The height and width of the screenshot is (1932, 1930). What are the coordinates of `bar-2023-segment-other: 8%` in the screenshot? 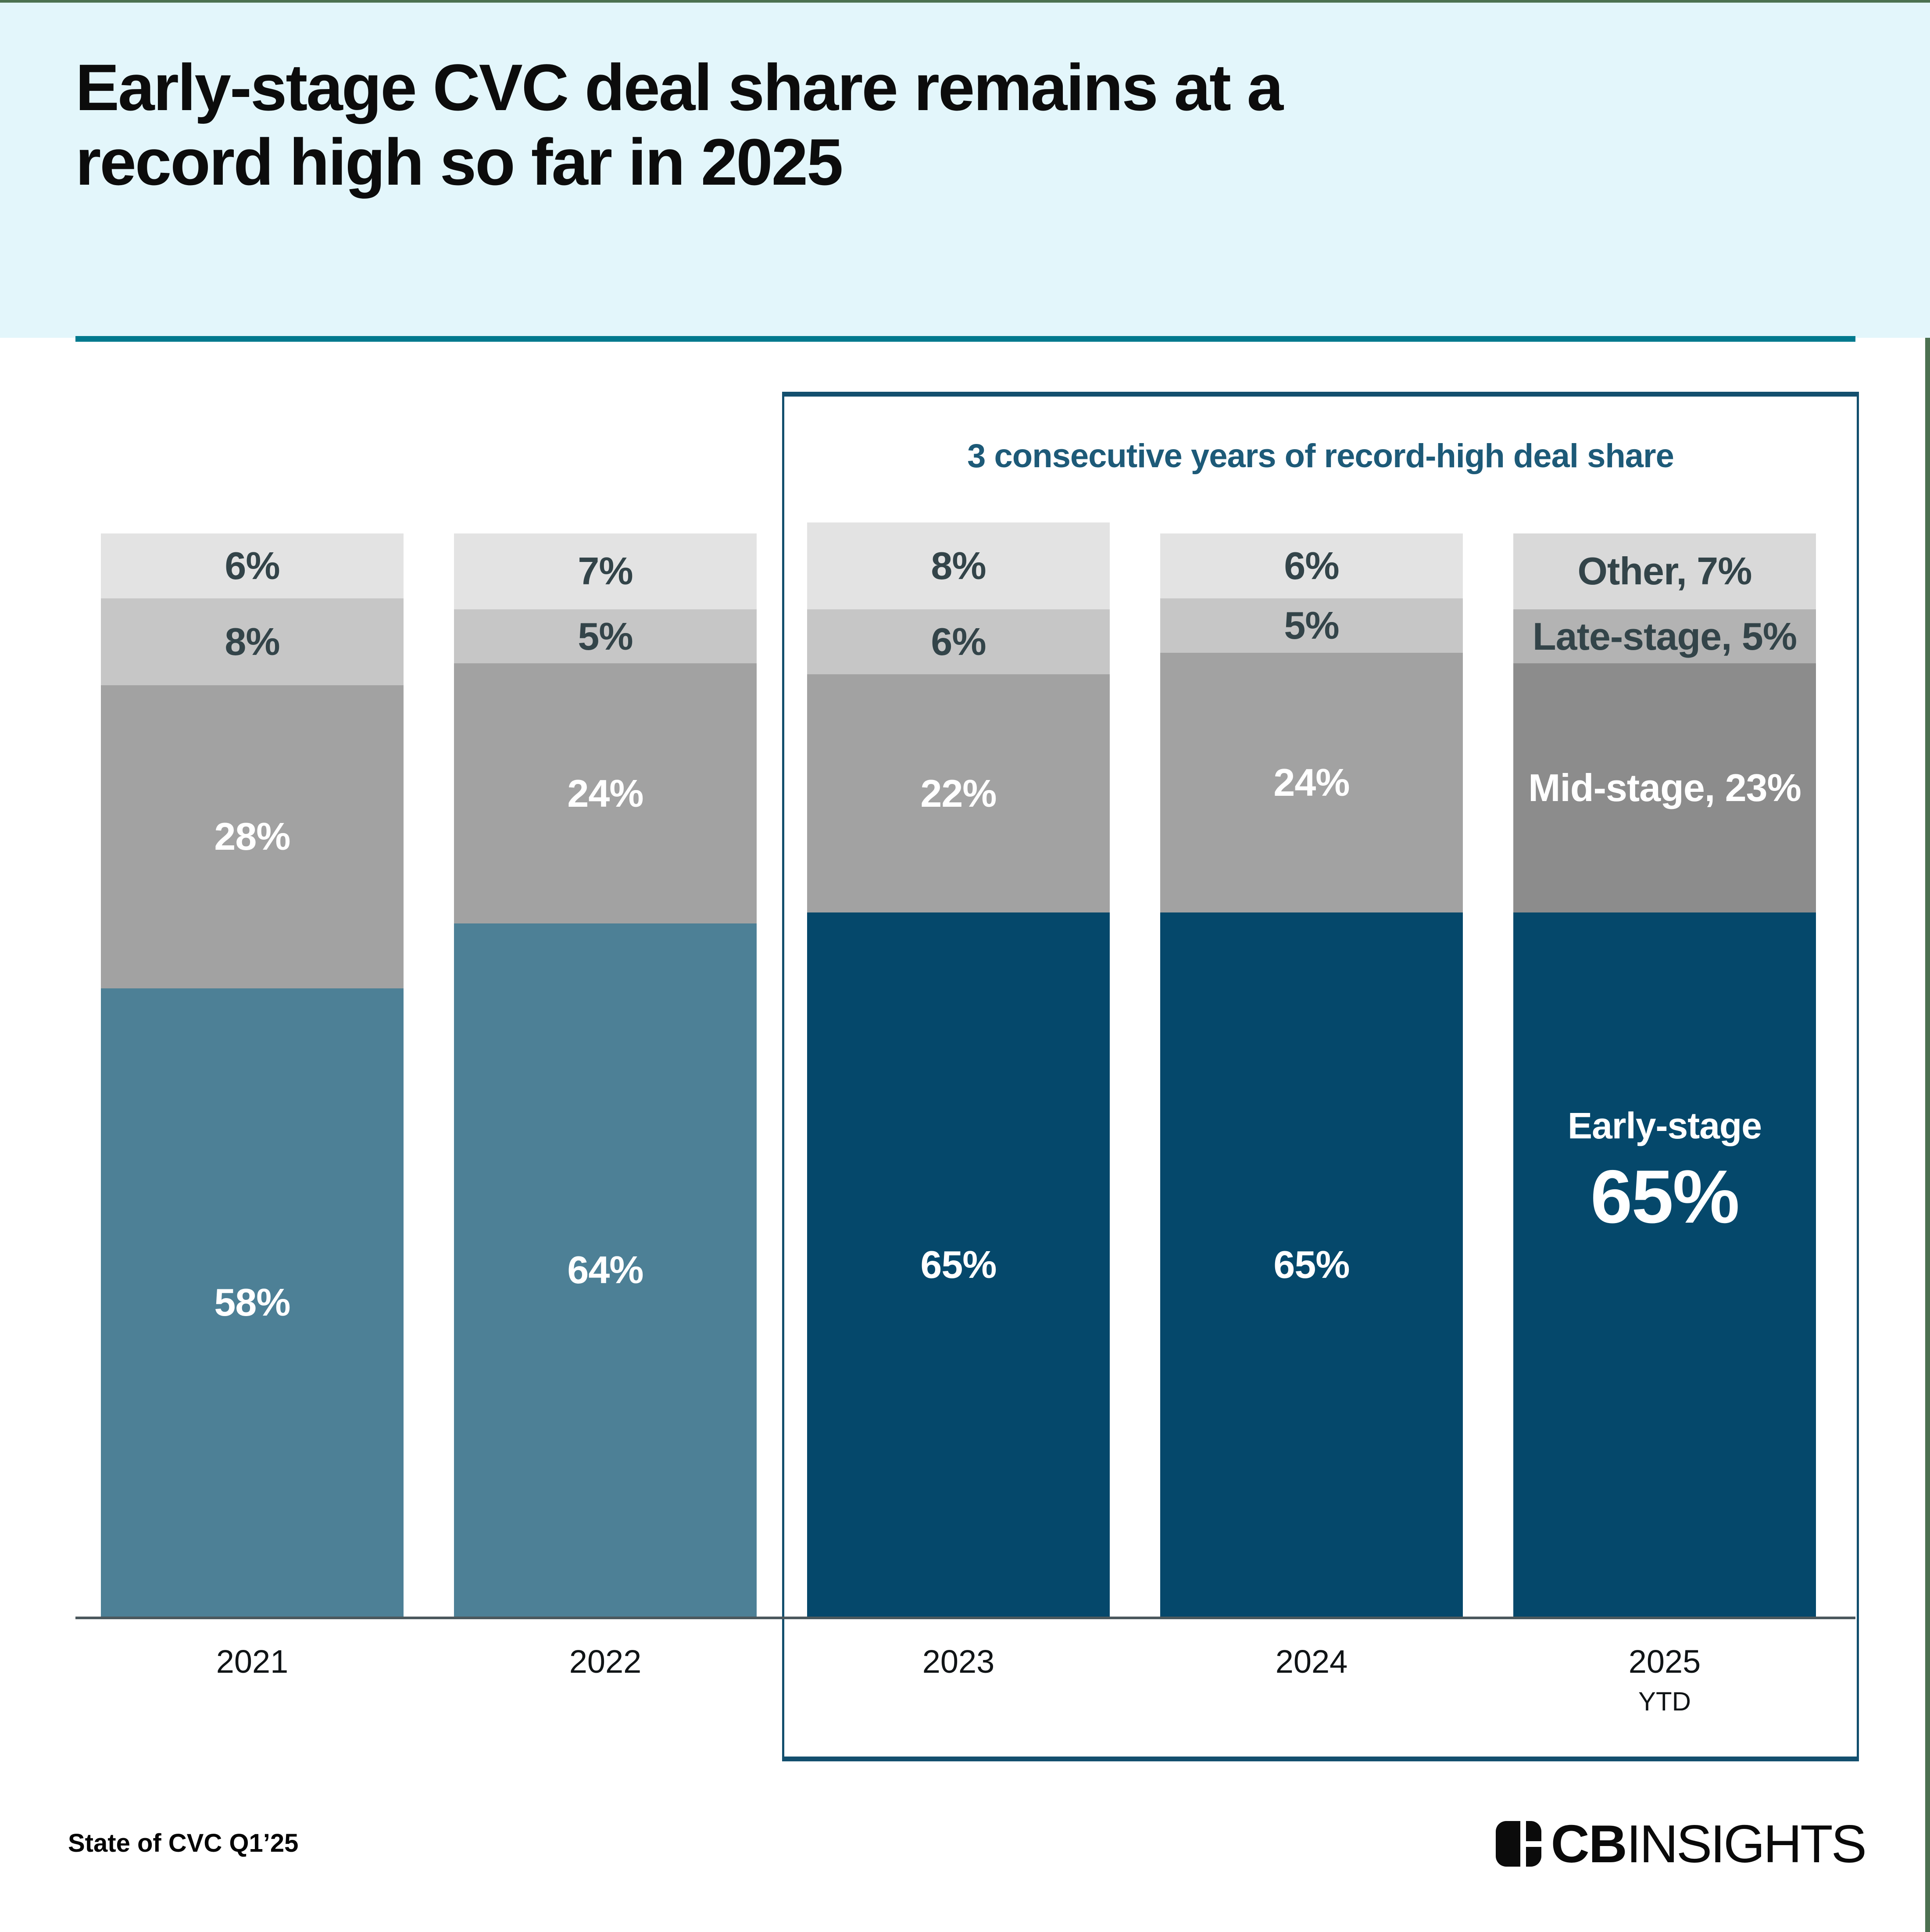 It's located at (959, 565).